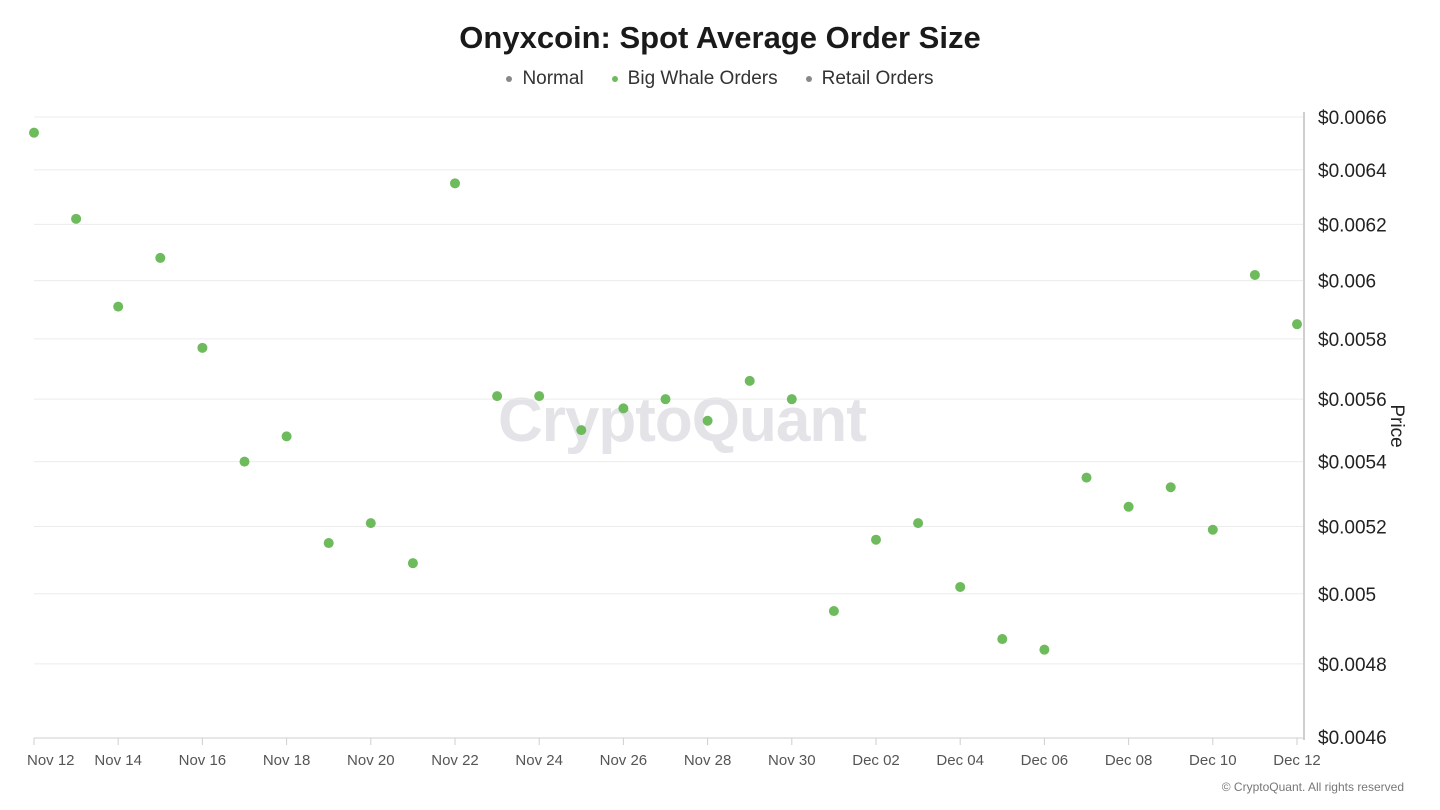 This screenshot has width=1440, height=810. I want to click on x-tick-label: Nov 26, so click(624, 760).